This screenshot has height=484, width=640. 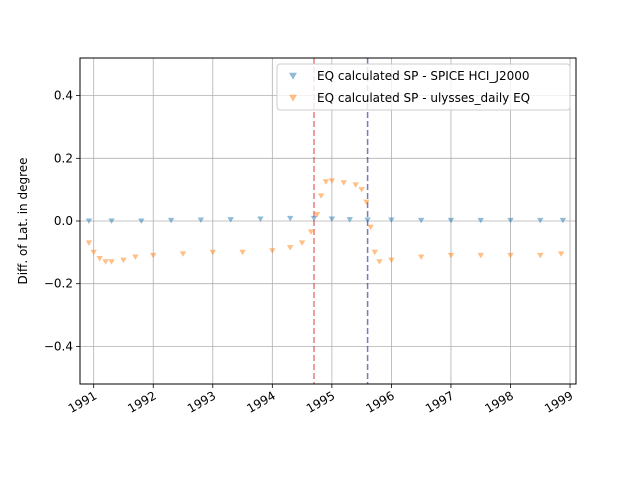 What do you see at coordinates (558, 401) in the screenshot?
I see `x-tick-label: 1999` at bounding box center [558, 401].